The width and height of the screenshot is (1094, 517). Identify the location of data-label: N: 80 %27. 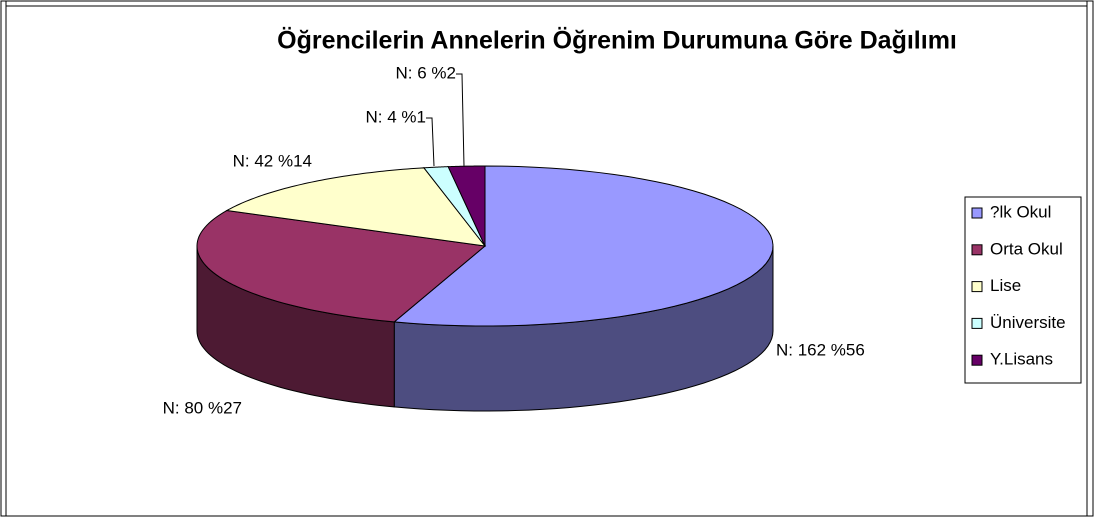
(202, 407).